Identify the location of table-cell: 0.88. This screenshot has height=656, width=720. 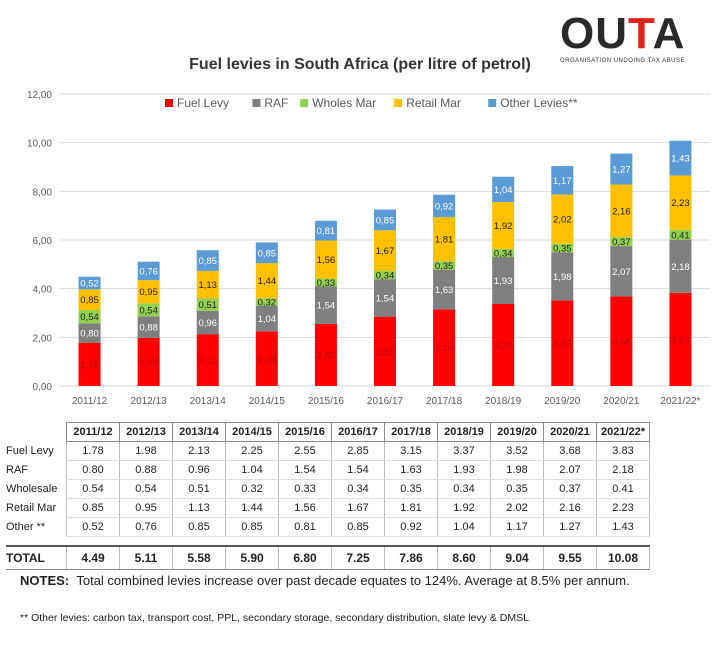
(146, 470).